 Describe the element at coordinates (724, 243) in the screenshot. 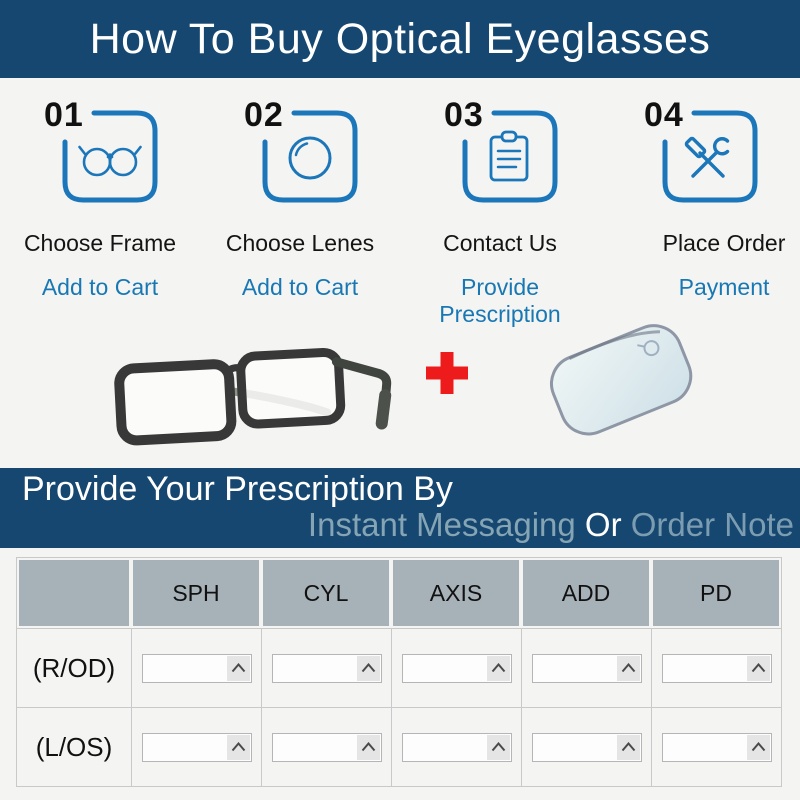

I see `step-4-label: Place Order` at that location.